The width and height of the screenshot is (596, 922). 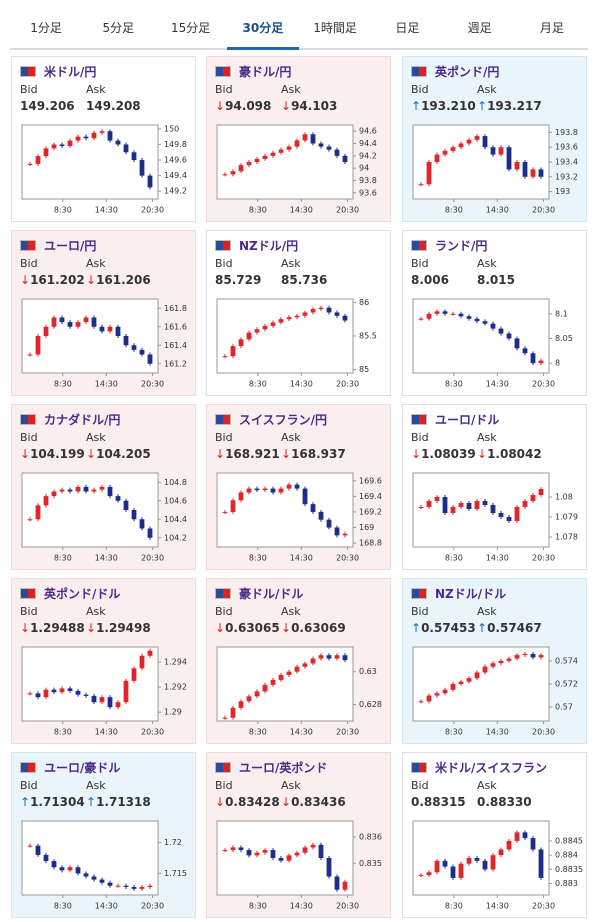 I want to click on bid-price: 1.71304, so click(x=57, y=802).